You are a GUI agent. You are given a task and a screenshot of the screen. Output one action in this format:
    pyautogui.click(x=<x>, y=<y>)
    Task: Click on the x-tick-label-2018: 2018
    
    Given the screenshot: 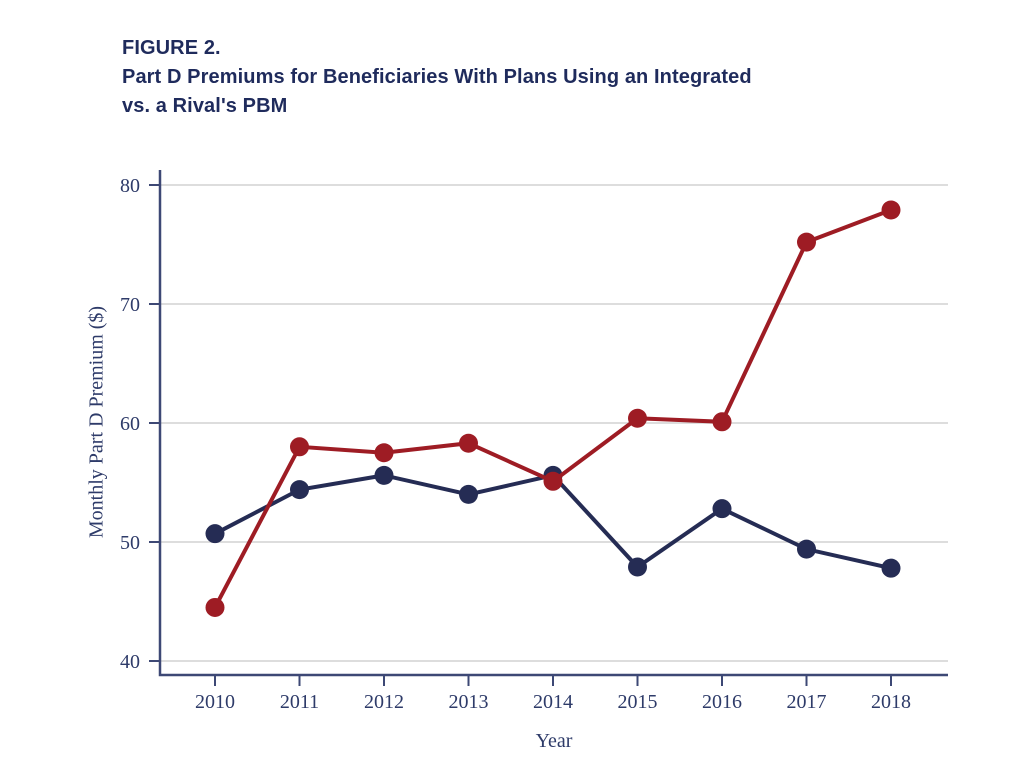 What is the action you would take?
    pyautogui.click(x=891, y=702)
    